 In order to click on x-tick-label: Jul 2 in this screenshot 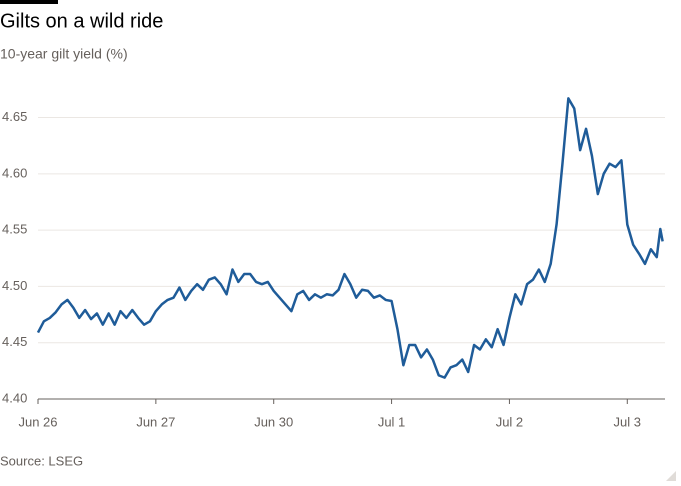, I will do `click(509, 421)`.